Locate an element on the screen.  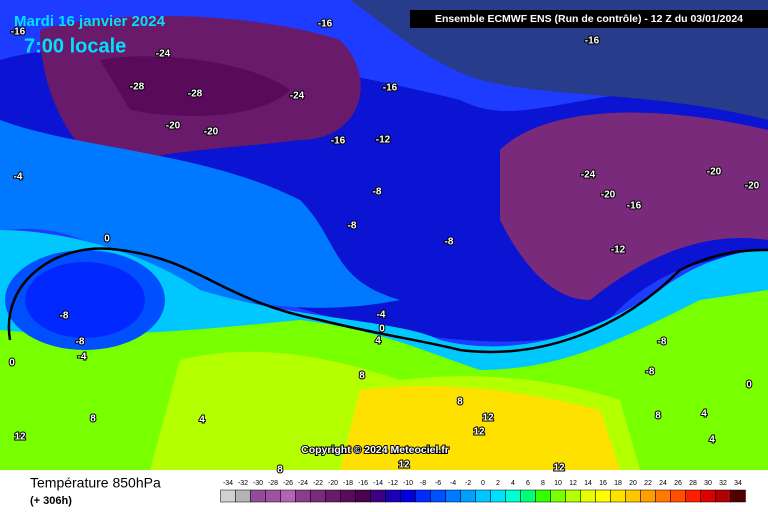
footer-title: Température 850hPa is located at coordinates (95, 483).